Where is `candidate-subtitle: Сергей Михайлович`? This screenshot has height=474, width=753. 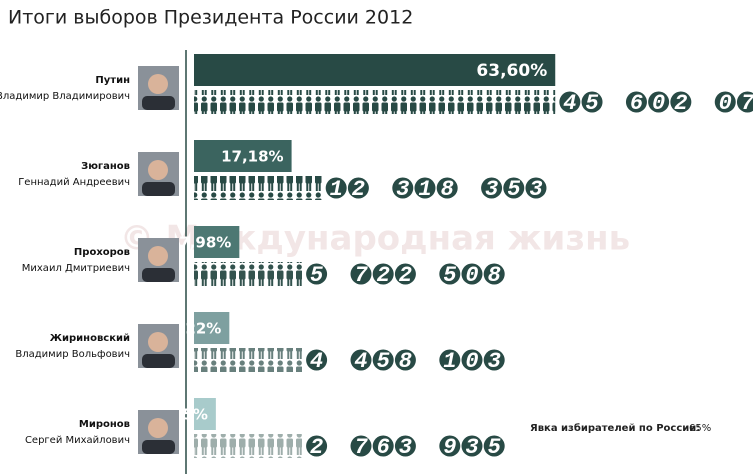
candidate-subtitle: Сергей Михайлович is located at coordinates (77, 440).